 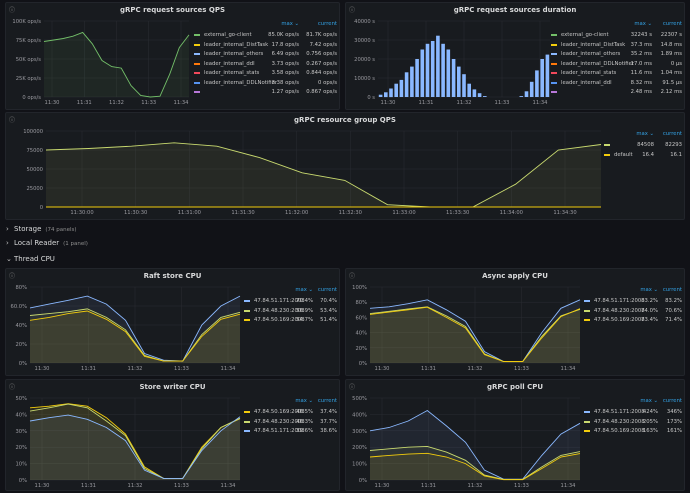 What do you see at coordinates (37, 243) in the screenshot?
I see `row-title: Local Reader` at bounding box center [37, 243].